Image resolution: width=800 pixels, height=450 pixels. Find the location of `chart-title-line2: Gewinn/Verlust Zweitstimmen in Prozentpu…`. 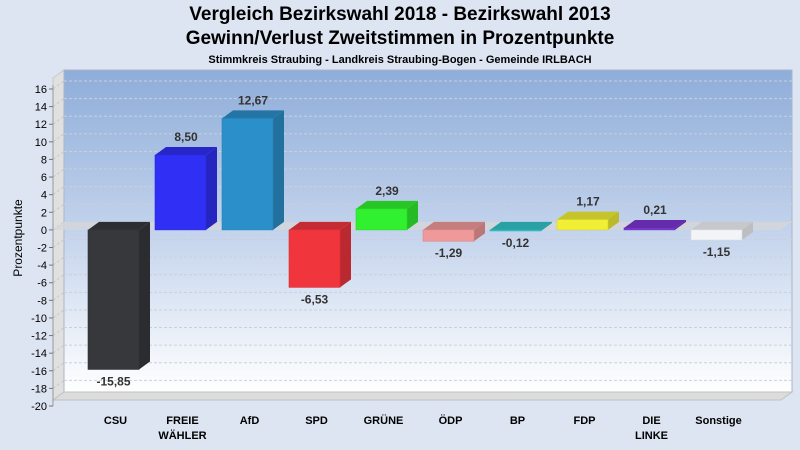

chart-title-line2: Gewinn/Verlust Zweitstimmen in Prozentpu… is located at coordinates (400, 38).